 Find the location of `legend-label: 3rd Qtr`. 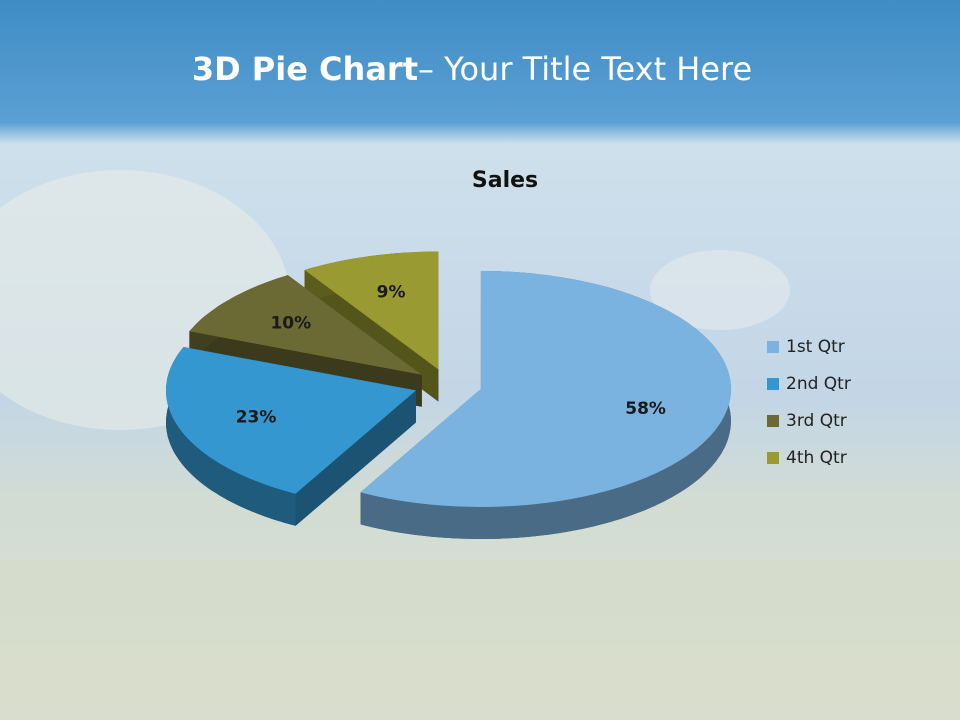

legend-label: 3rd Qtr is located at coordinates (816, 421).